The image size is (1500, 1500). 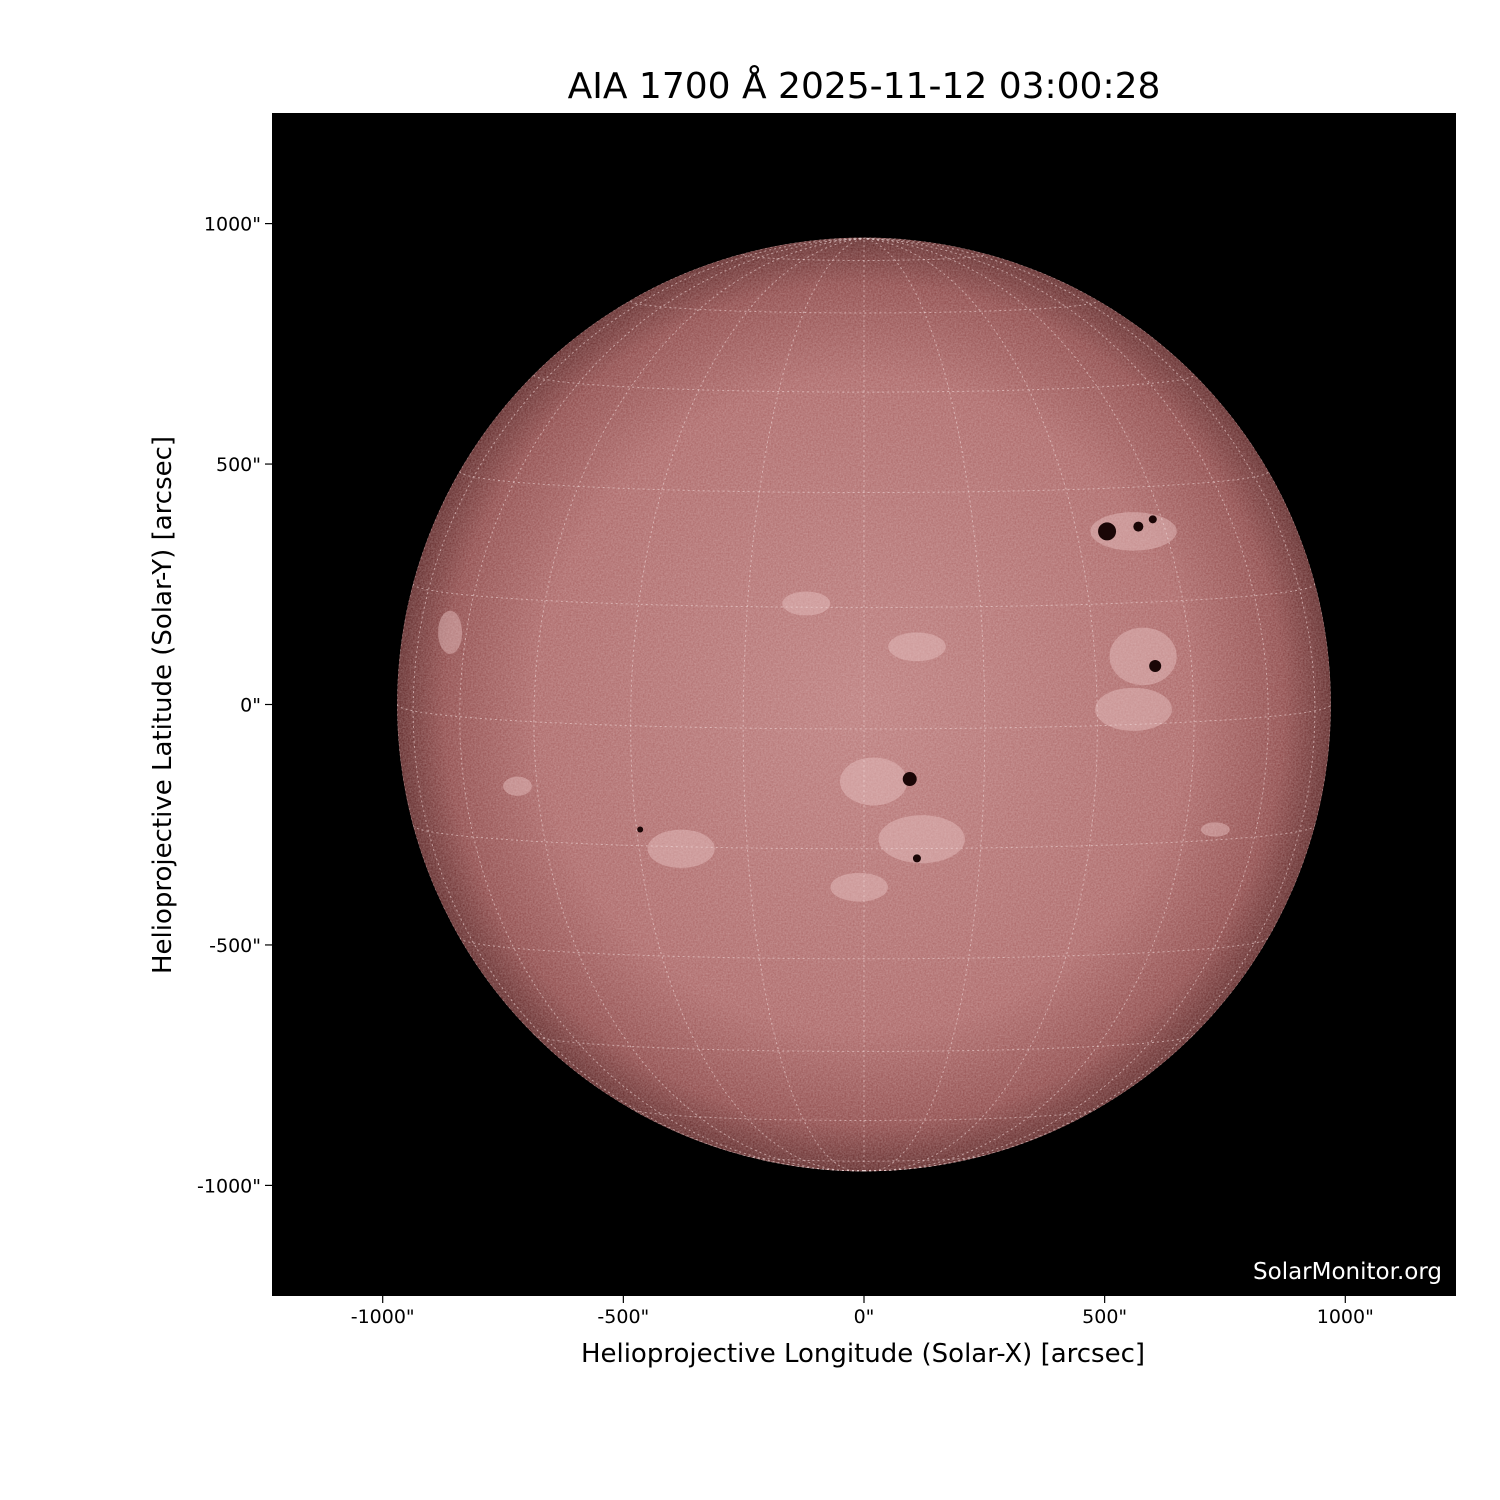 I want to click on y-tick-label: -1000", so click(x=229, y=1186).